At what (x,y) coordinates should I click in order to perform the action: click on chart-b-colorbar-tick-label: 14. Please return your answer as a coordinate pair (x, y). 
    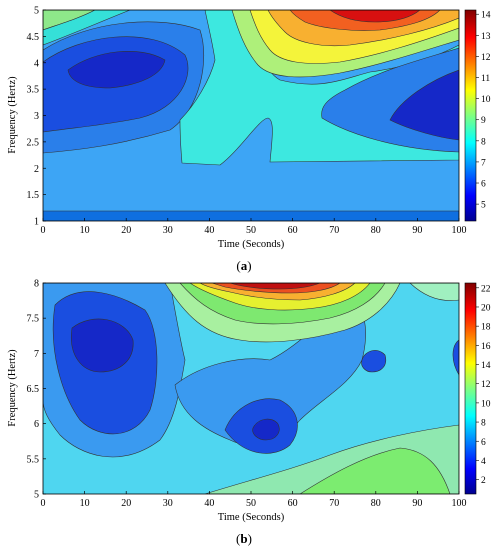
    Looking at the image, I should click on (486, 366).